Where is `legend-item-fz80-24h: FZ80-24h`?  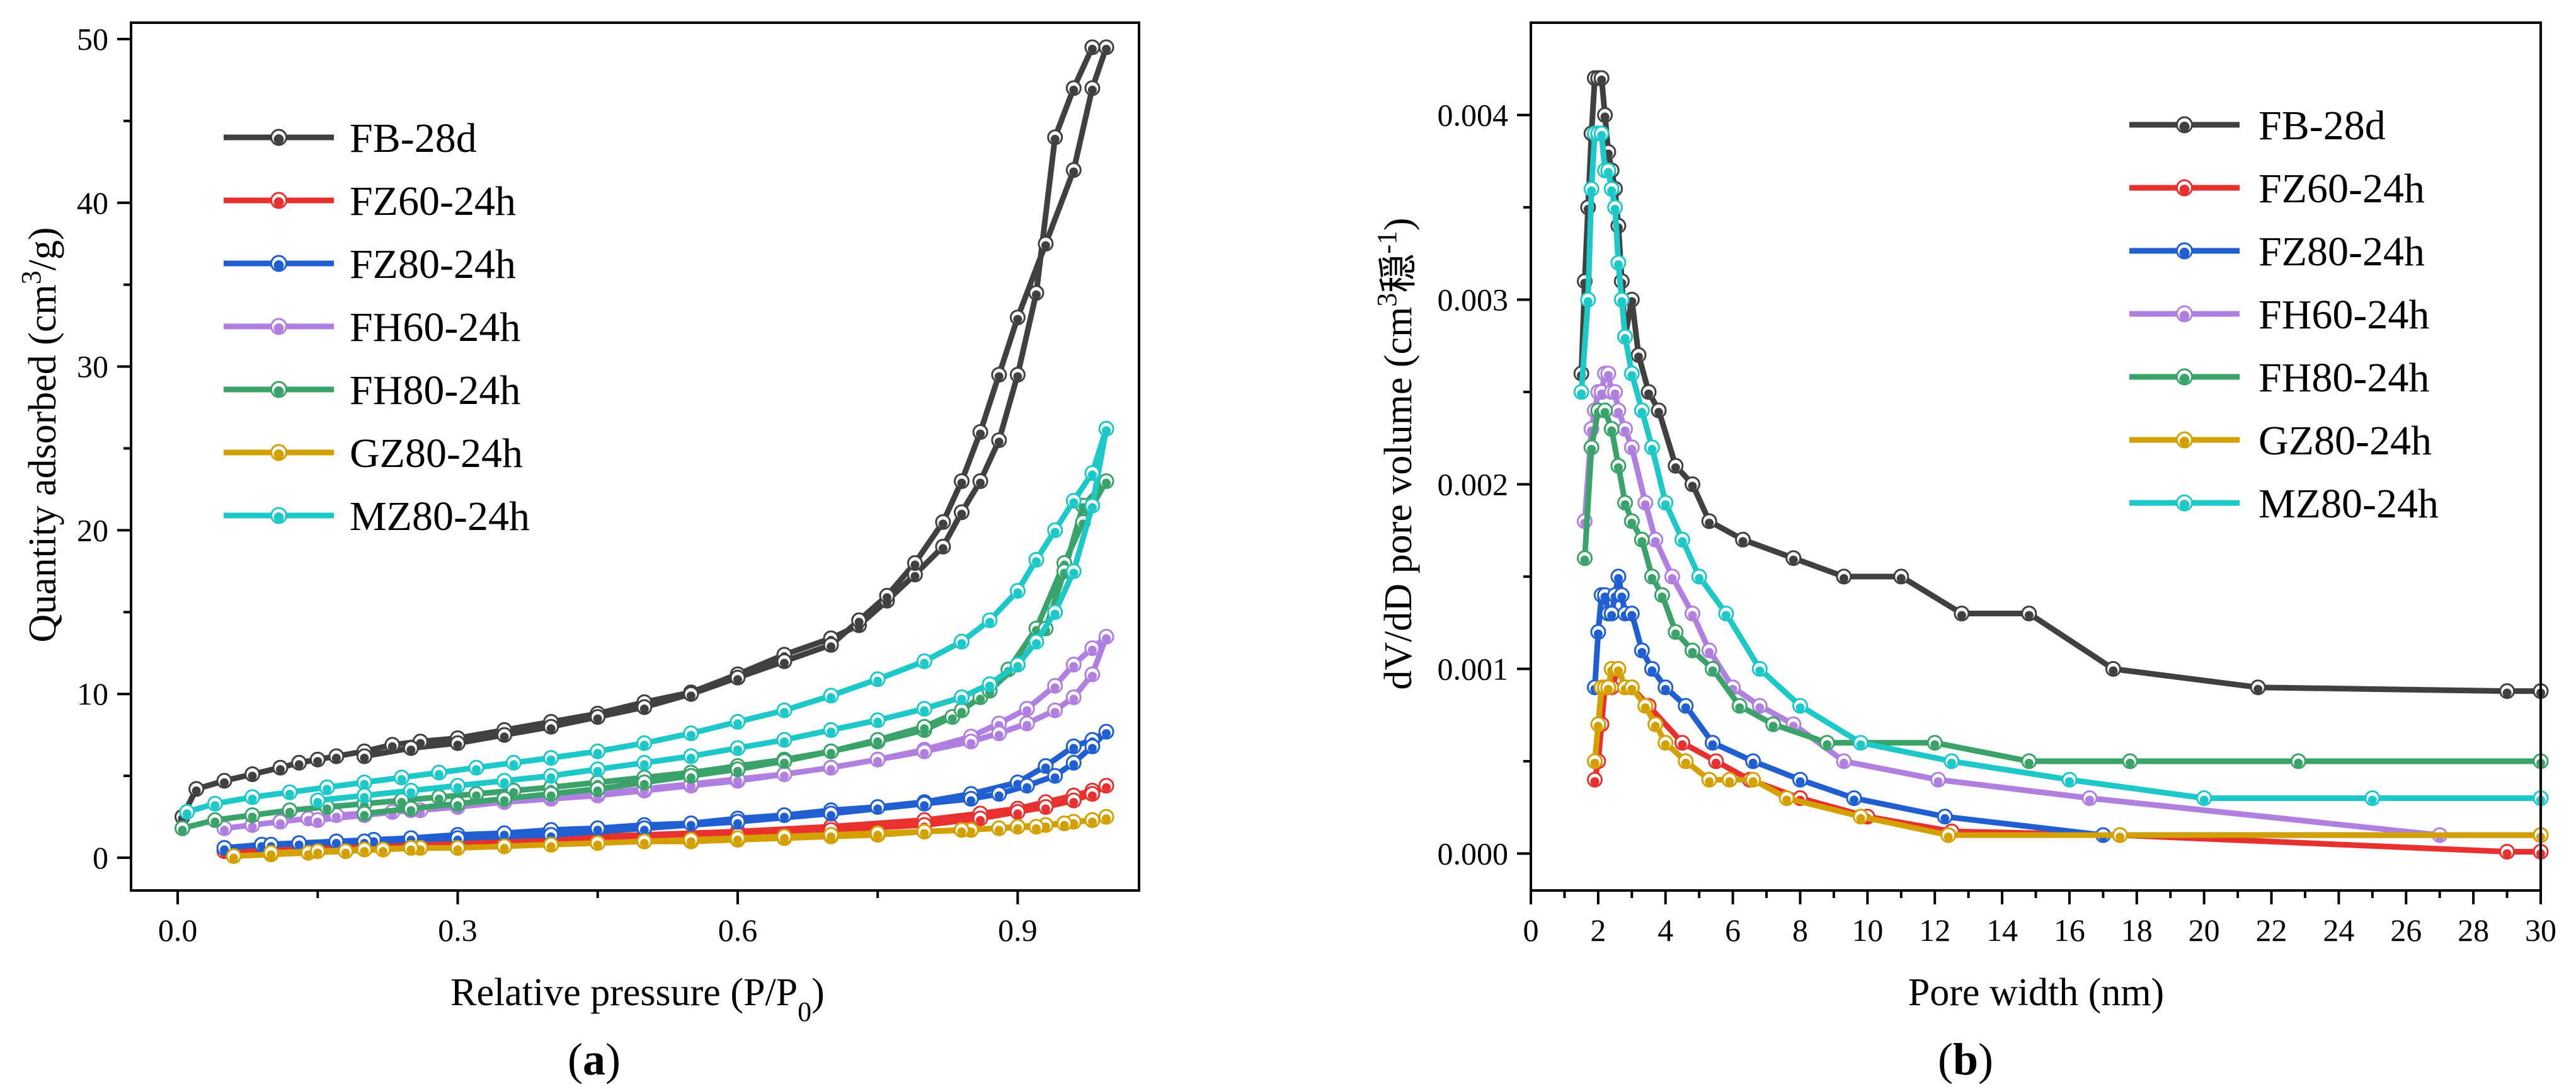 legend-item-fz80-24h: FZ80-24h is located at coordinates (2277, 252).